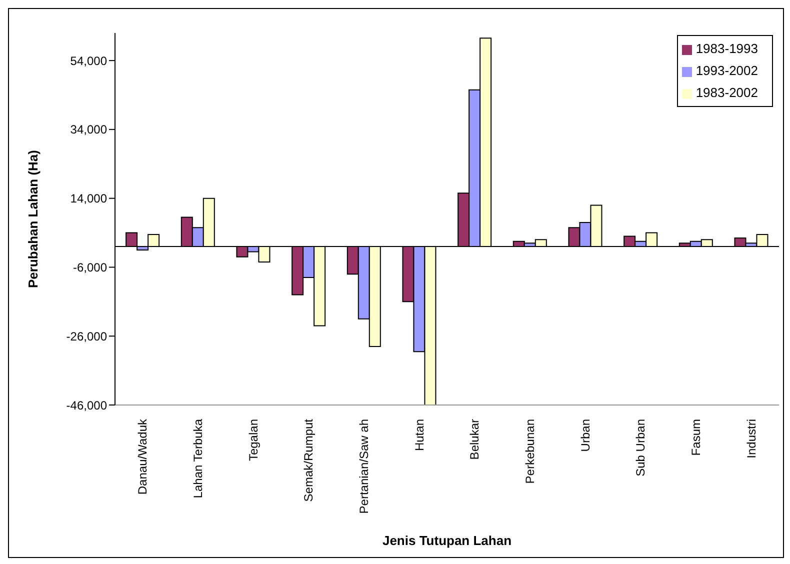 The height and width of the screenshot is (564, 790). What do you see at coordinates (33, 219) in the screenshot?
I see `y-axis-title: Perubahan Lahan (Ha)` at bounding box center [33, 219].